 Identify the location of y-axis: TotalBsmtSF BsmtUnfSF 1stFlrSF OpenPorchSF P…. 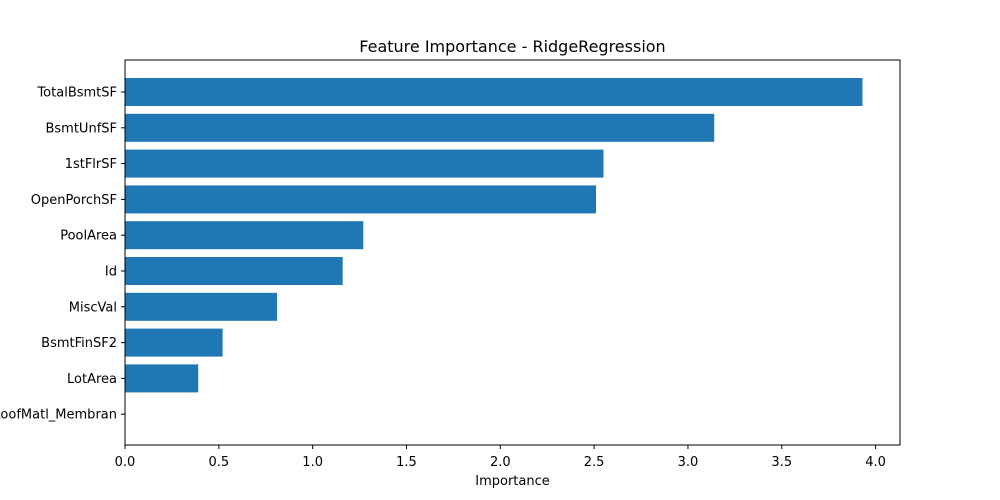
(62, 254).